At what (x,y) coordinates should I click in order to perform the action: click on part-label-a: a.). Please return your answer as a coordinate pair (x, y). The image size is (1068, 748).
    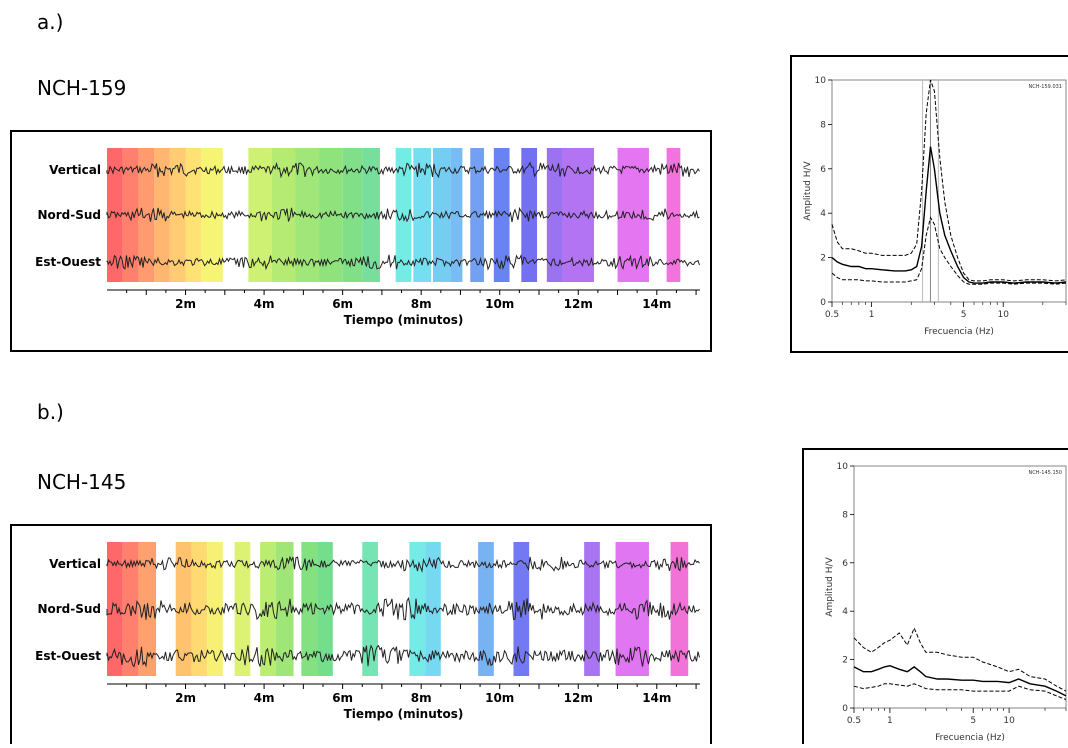
    Looking at the image, I should click on (50, 22).